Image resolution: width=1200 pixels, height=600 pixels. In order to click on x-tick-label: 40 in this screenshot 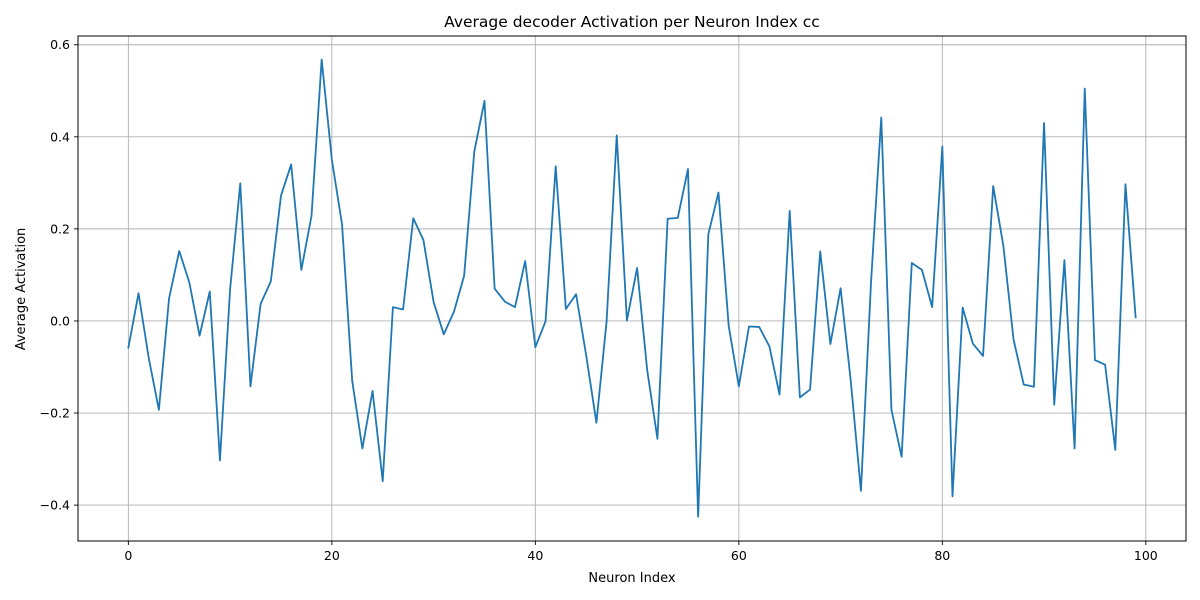, I will do `click(535, 555)`.